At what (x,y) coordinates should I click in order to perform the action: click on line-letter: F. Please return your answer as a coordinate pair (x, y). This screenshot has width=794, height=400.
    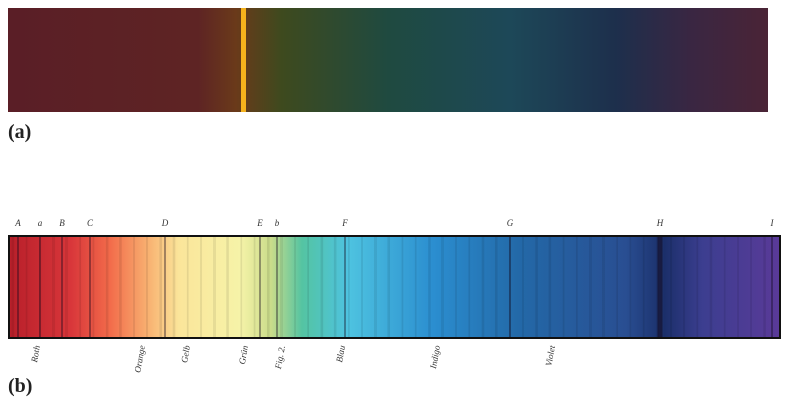
    Looking at the image, I should click on (344, 223).